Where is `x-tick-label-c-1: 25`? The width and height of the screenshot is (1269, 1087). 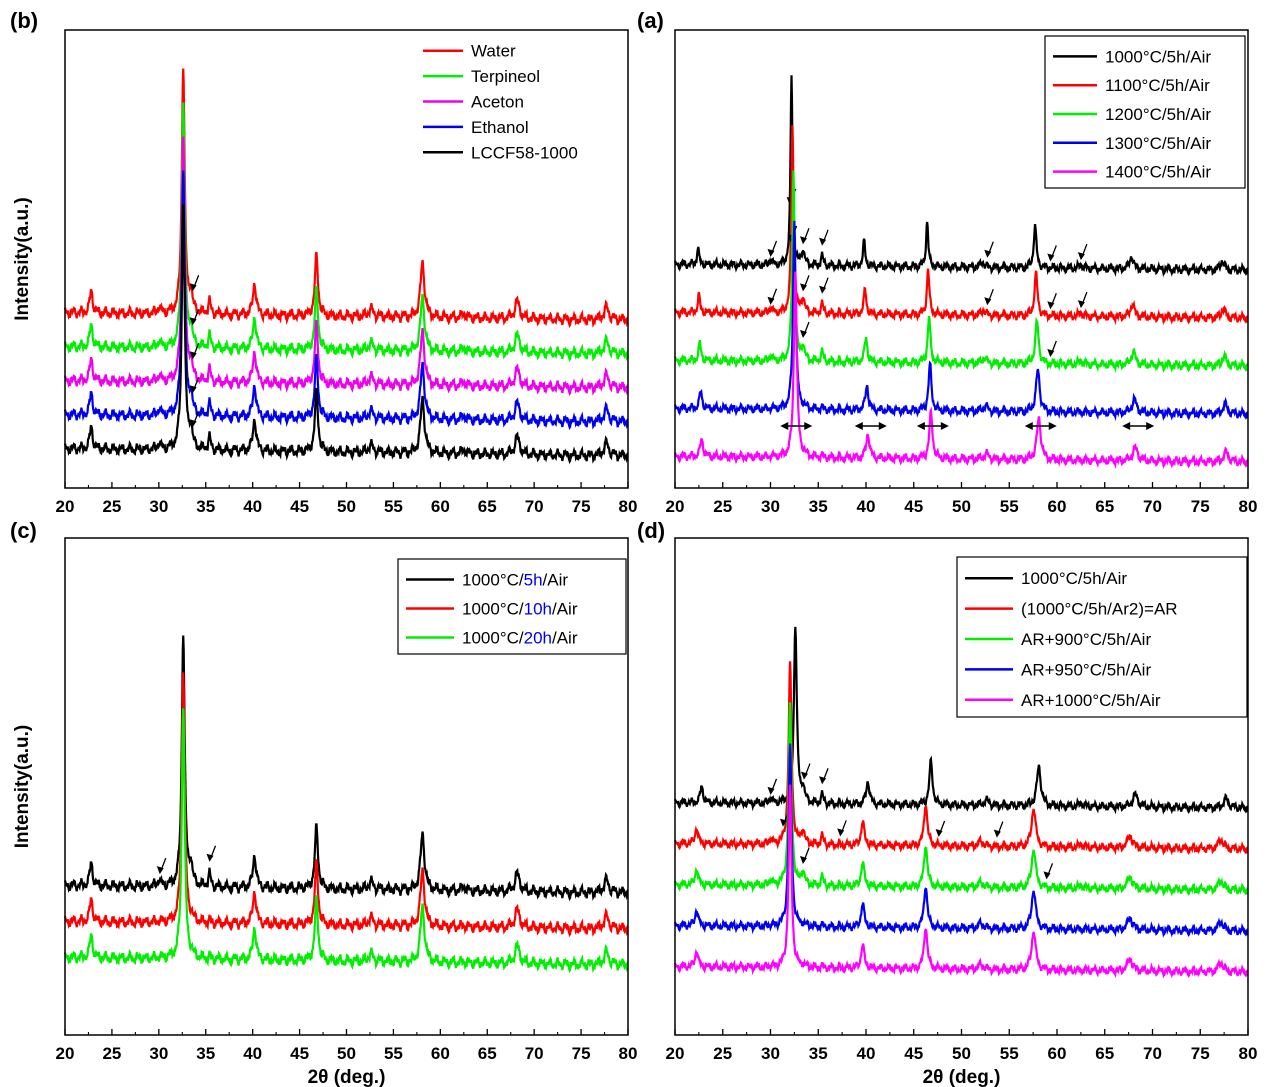
x-tick-label-c-1: 25 is located at coordinates (111, 1053).